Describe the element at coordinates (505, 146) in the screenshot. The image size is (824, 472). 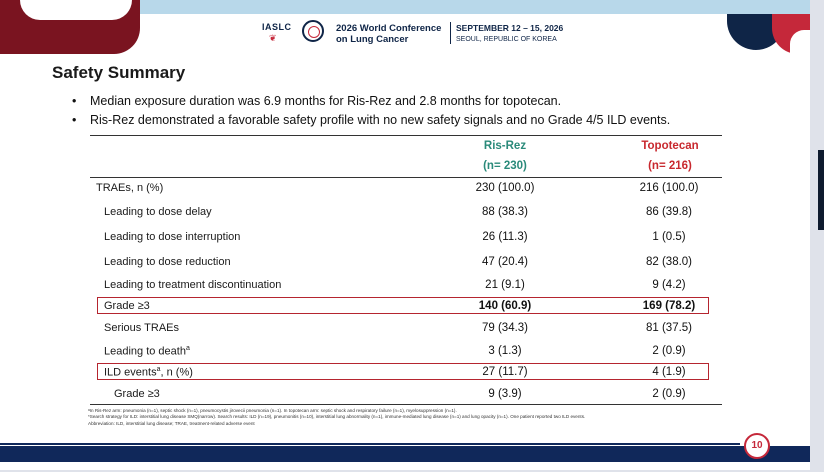
I see `column-header-ris-rez: Ris-Rez` at that location.